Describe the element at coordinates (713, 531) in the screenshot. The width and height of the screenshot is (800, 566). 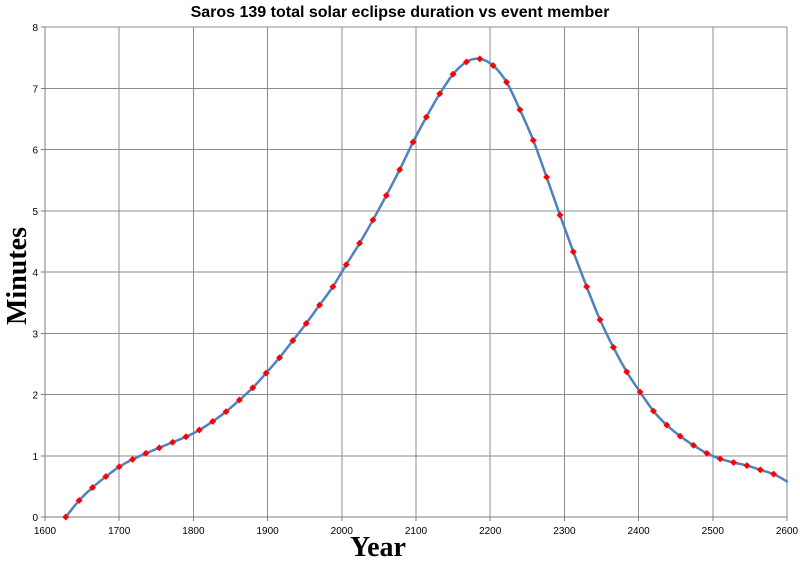
I see `x-tick-label: 2500` at that location.